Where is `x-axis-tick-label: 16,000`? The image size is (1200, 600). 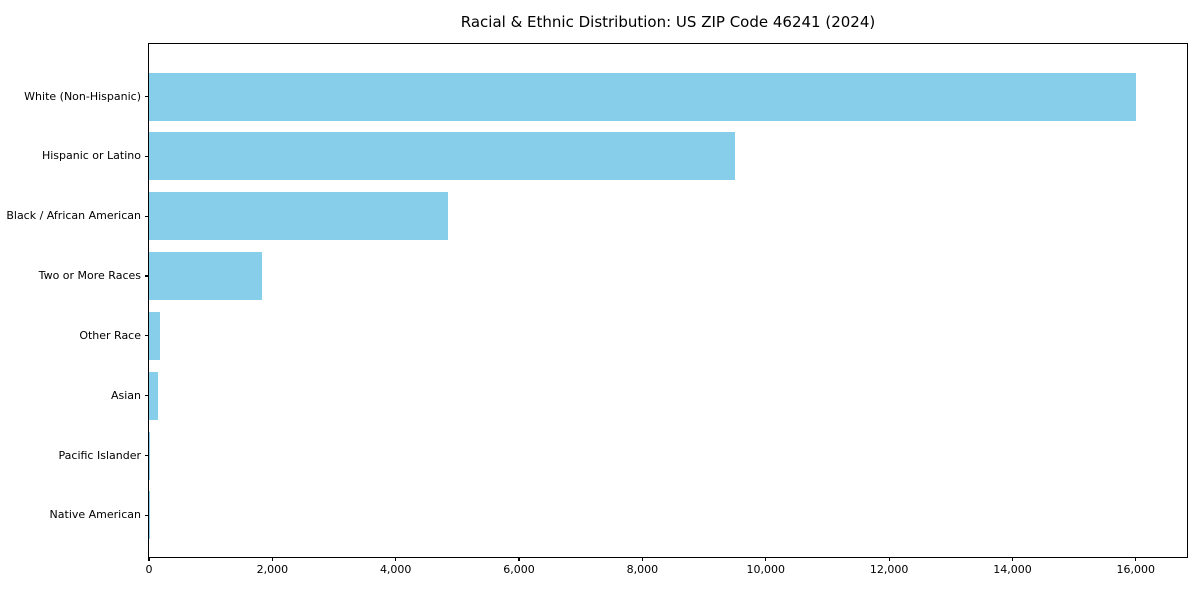
x-axis-tick-label: 16,000 is located at coordinates (1136, 569).